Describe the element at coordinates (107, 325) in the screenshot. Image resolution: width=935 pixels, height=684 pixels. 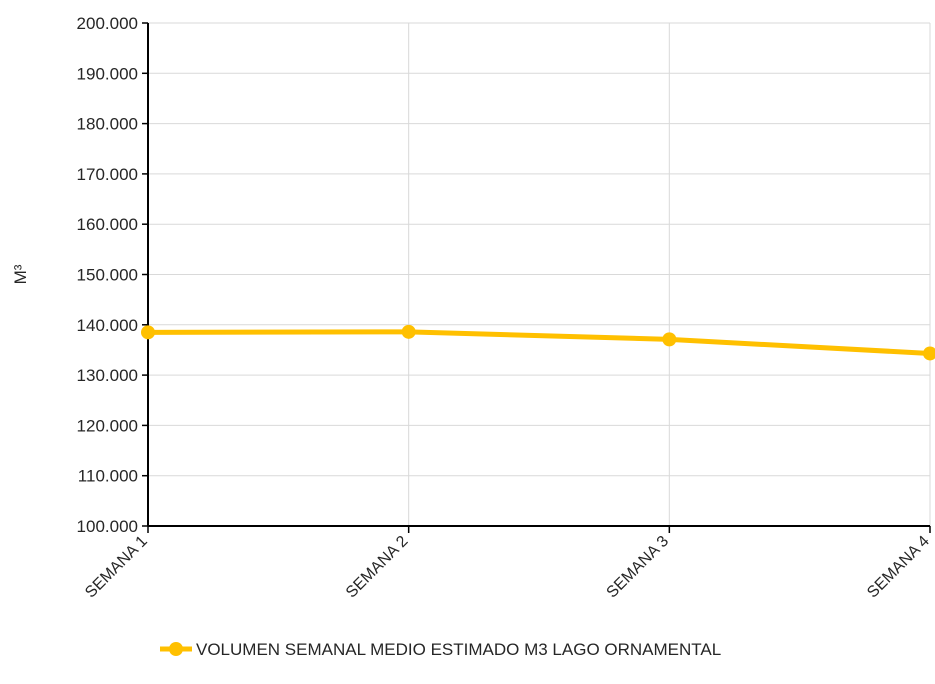
I see `y-tick-label: 140.000` at that location.